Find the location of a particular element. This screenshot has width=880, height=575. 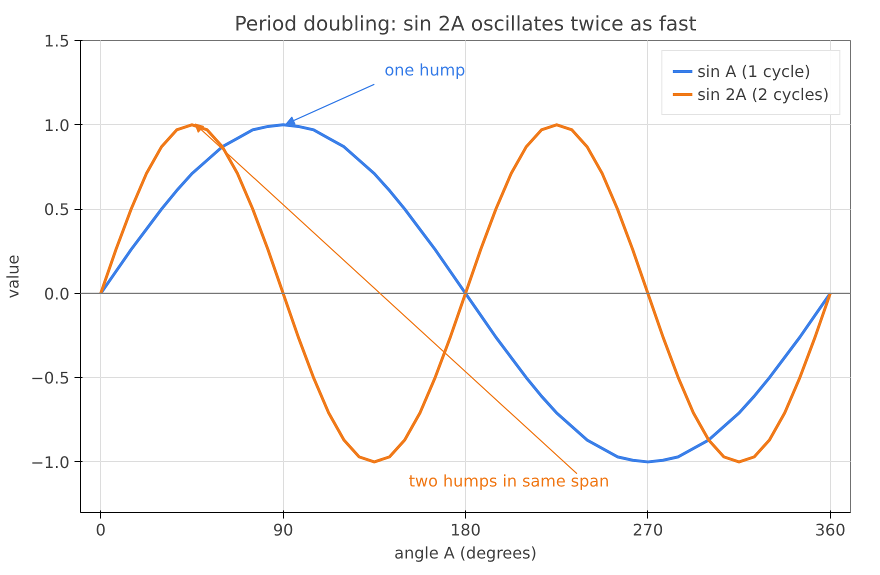

legend-label: sin A (1 cycle) is located at coordinates (753, 71).